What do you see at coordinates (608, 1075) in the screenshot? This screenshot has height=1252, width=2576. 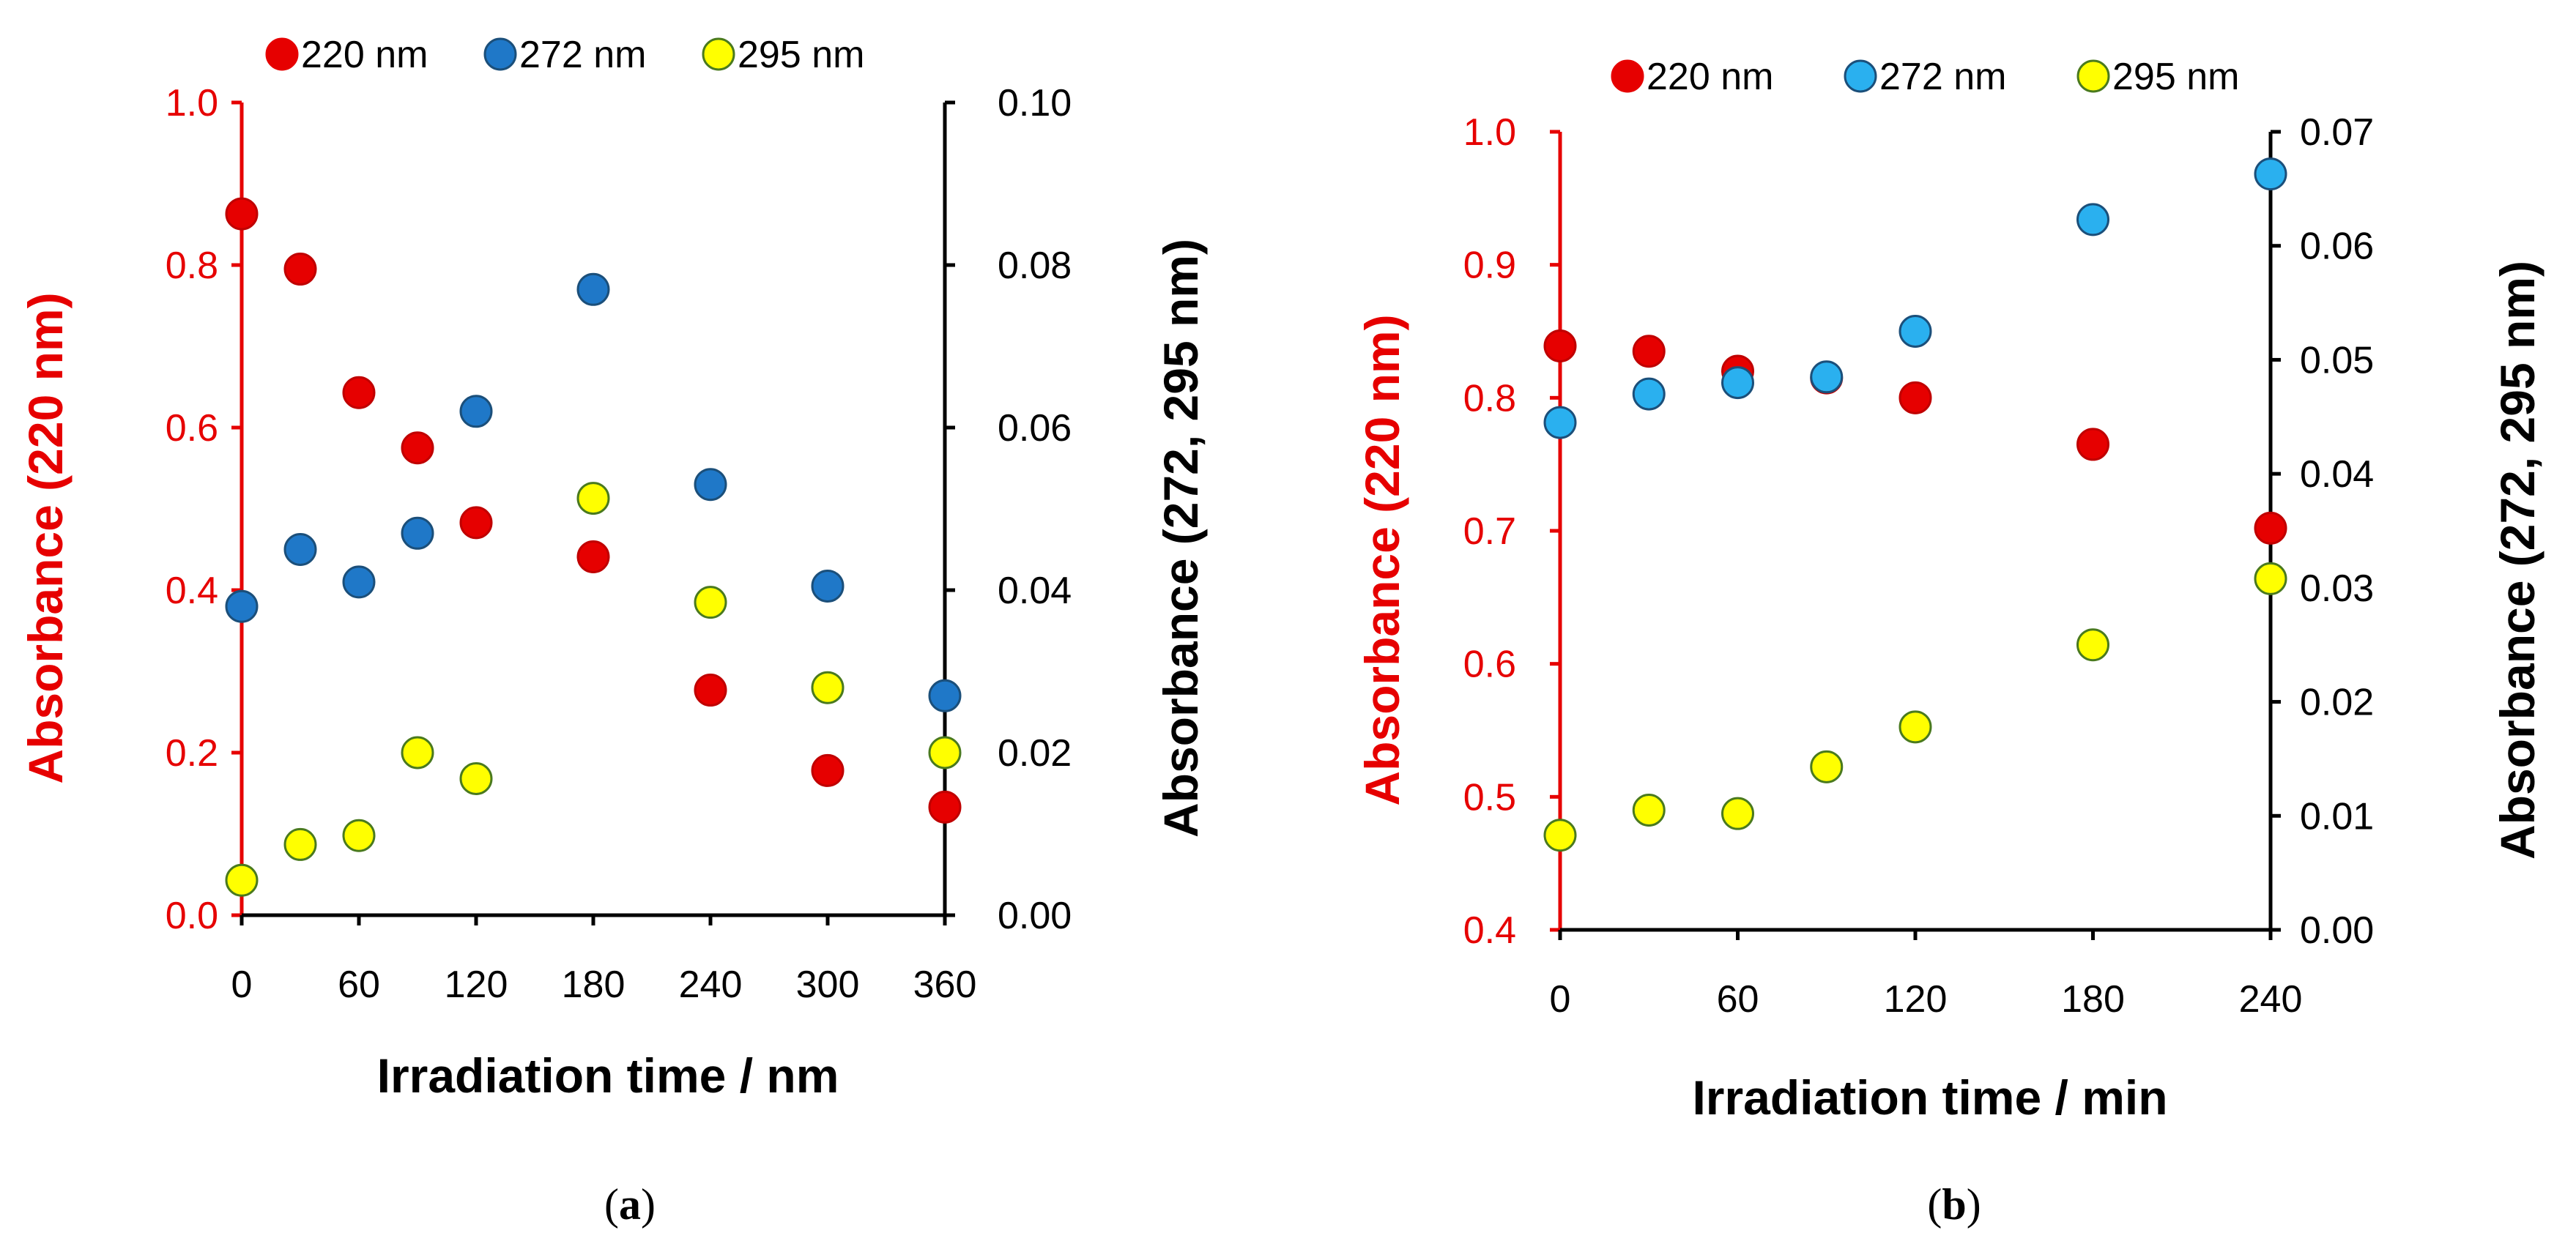 I see `x-axis-label: Irradiation time / nm` at bounding box center [608, 1075].